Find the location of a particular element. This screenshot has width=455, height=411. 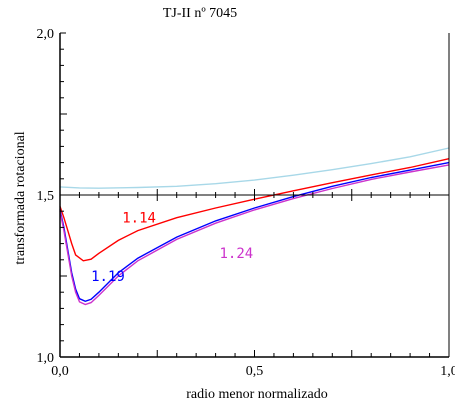

x-tick-label: 1,0 is located at coordinates (447, 371).